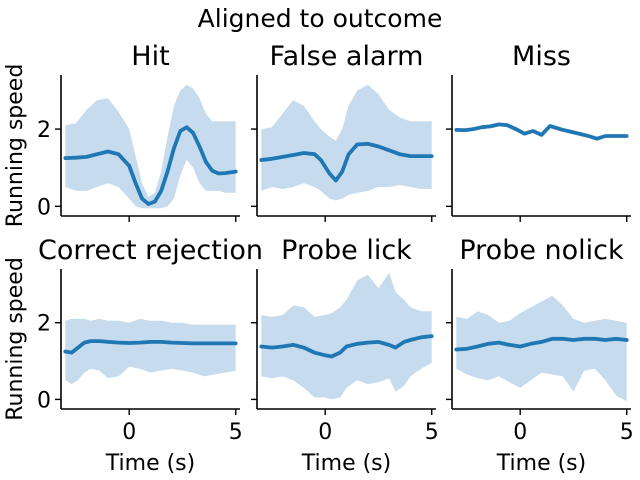 This screenshot has width=640, height=480. Describe the element at coordinates (346, 250) in the screenshot. I see `panel-title: Probe lick` at that location.